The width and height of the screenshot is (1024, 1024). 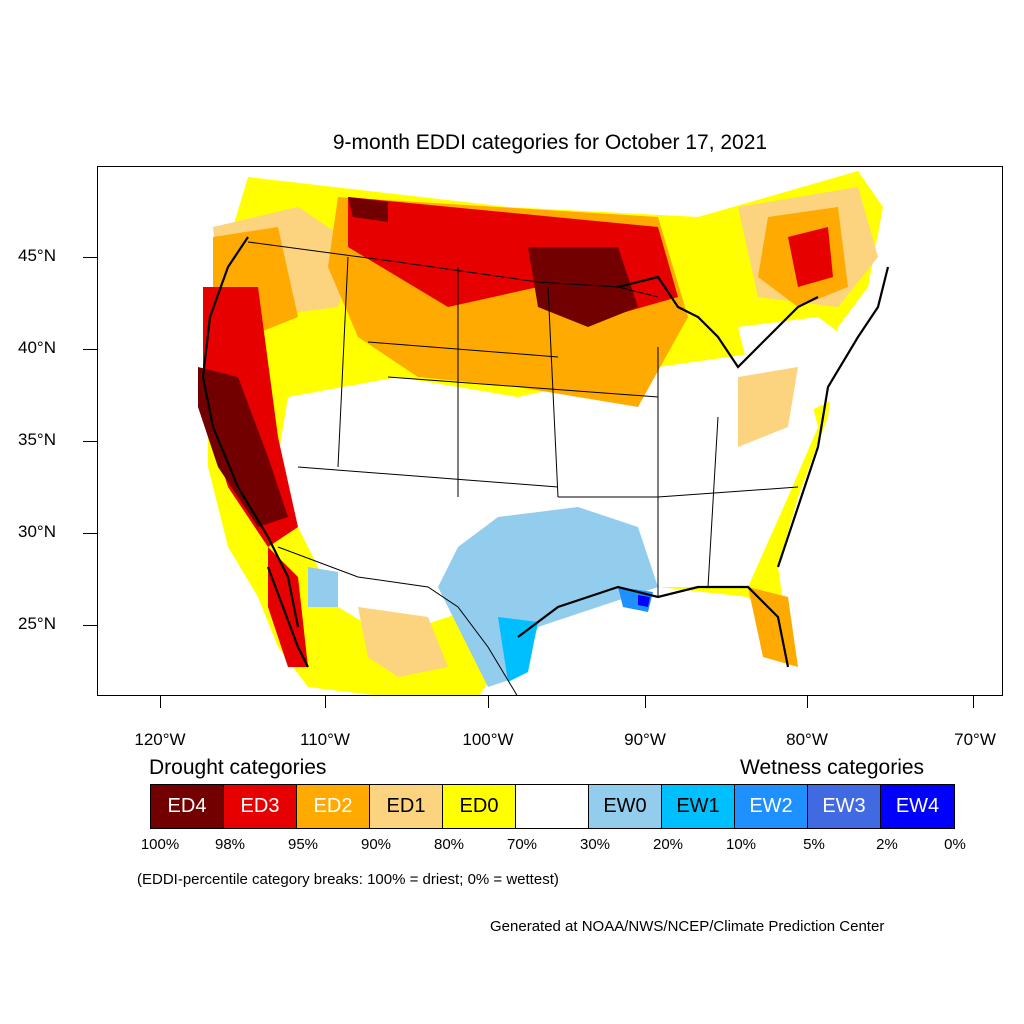 I want to click on lon-label-110: 110°W, so click(x=325, y=739).